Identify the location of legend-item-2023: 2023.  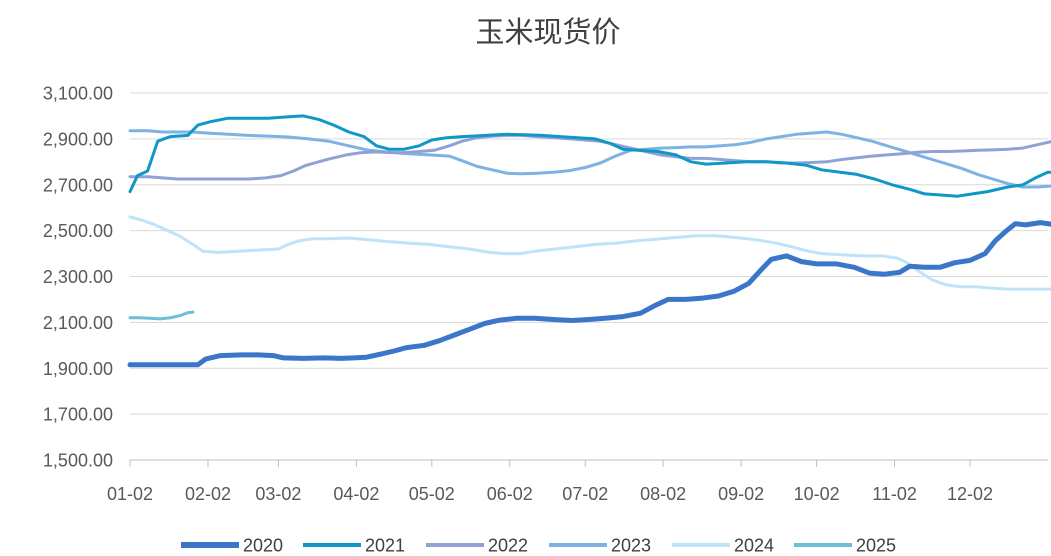
(600, 546).